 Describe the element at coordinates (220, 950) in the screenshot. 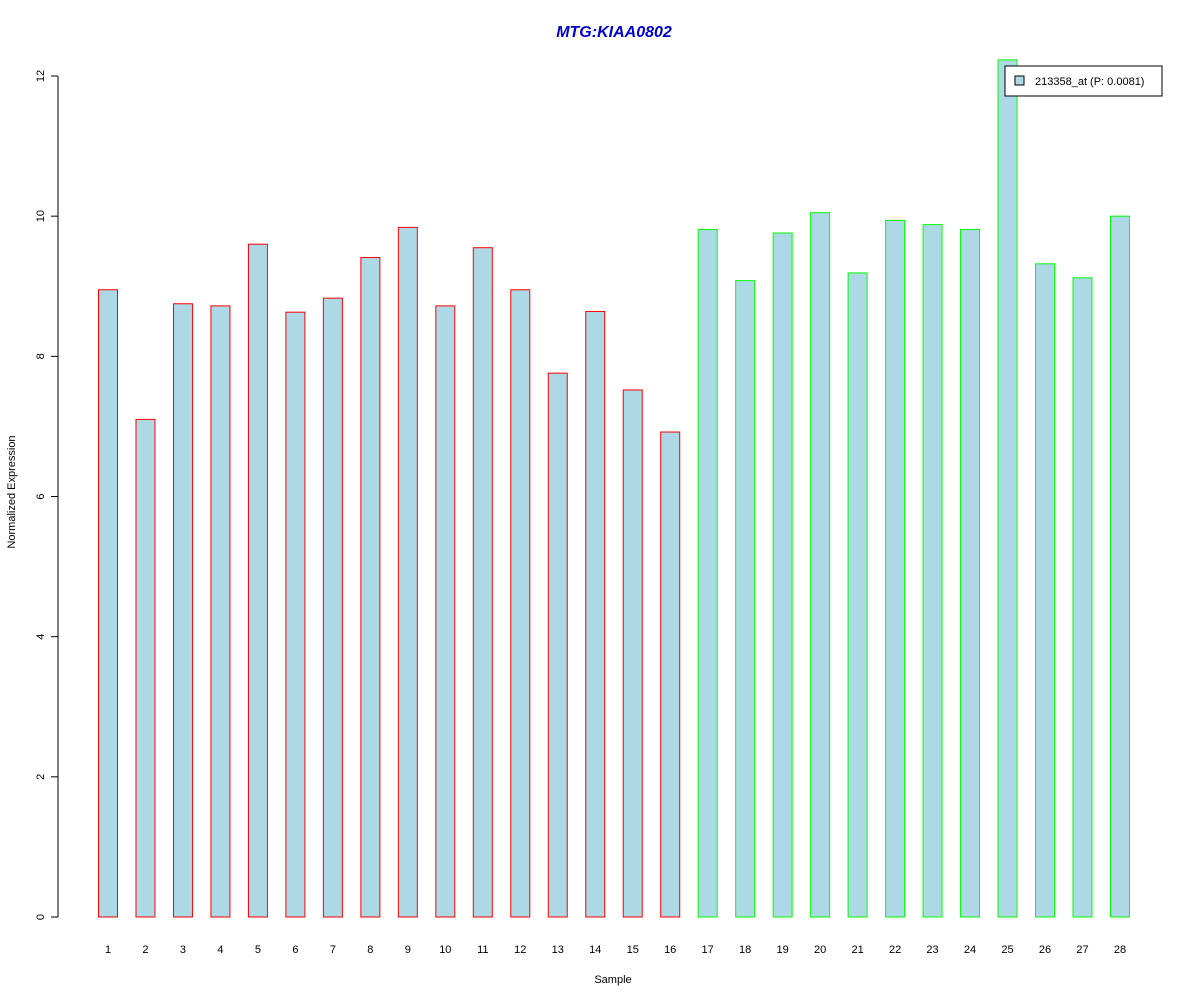

I see `x-tick-label: 4` at that location.